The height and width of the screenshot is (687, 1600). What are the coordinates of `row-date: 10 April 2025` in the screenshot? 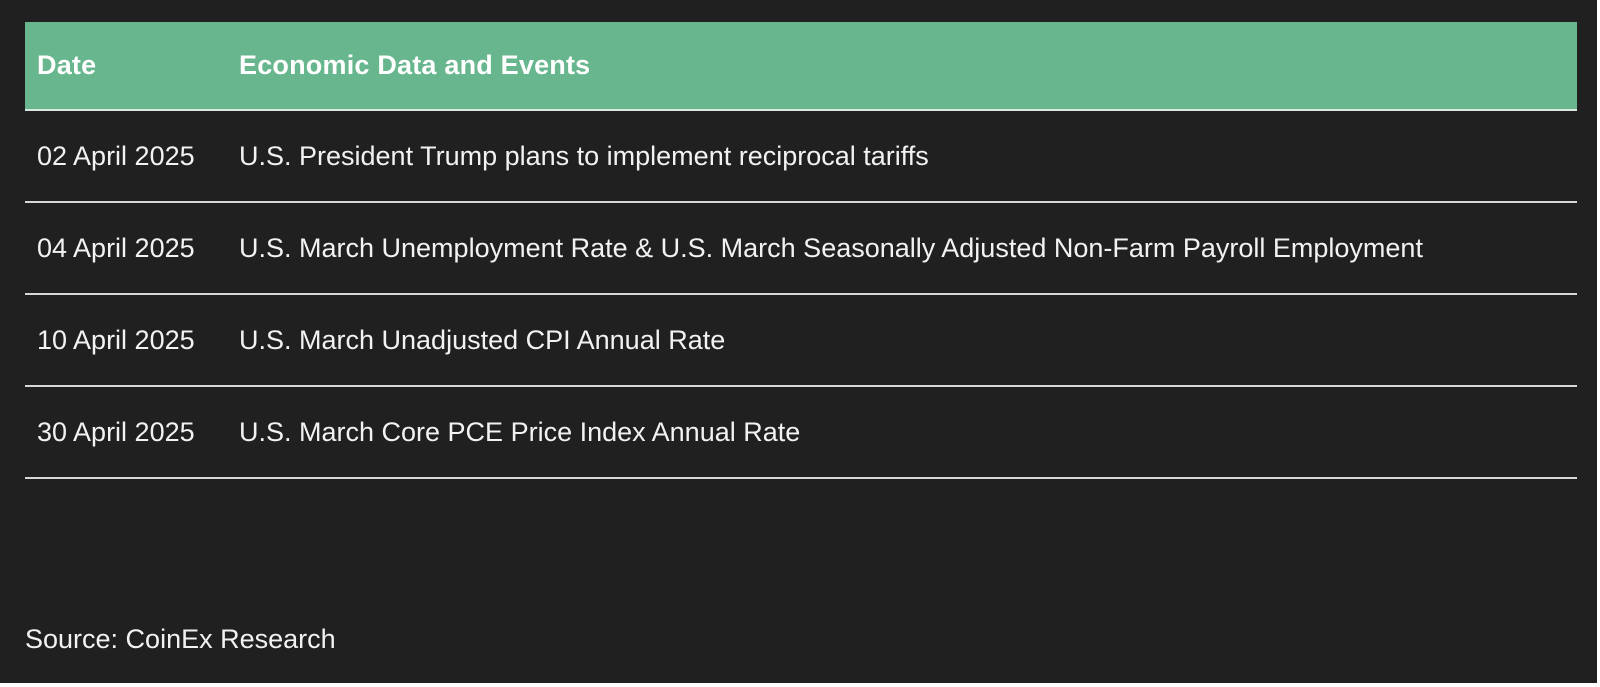 It's located at (116, 339).